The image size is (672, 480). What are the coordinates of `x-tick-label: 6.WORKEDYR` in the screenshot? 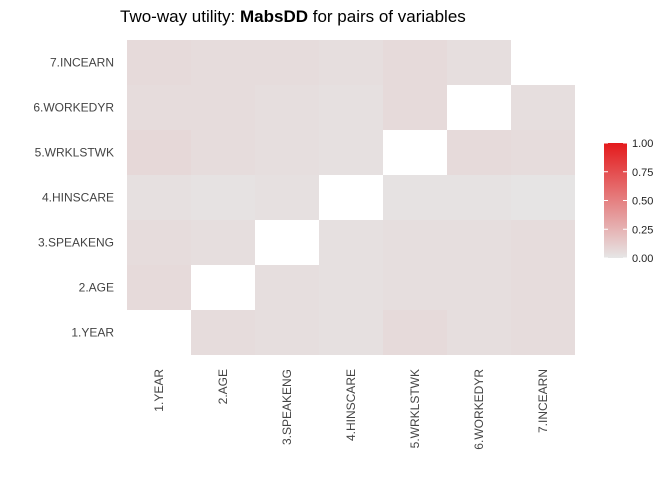 It's located at (479, 409).